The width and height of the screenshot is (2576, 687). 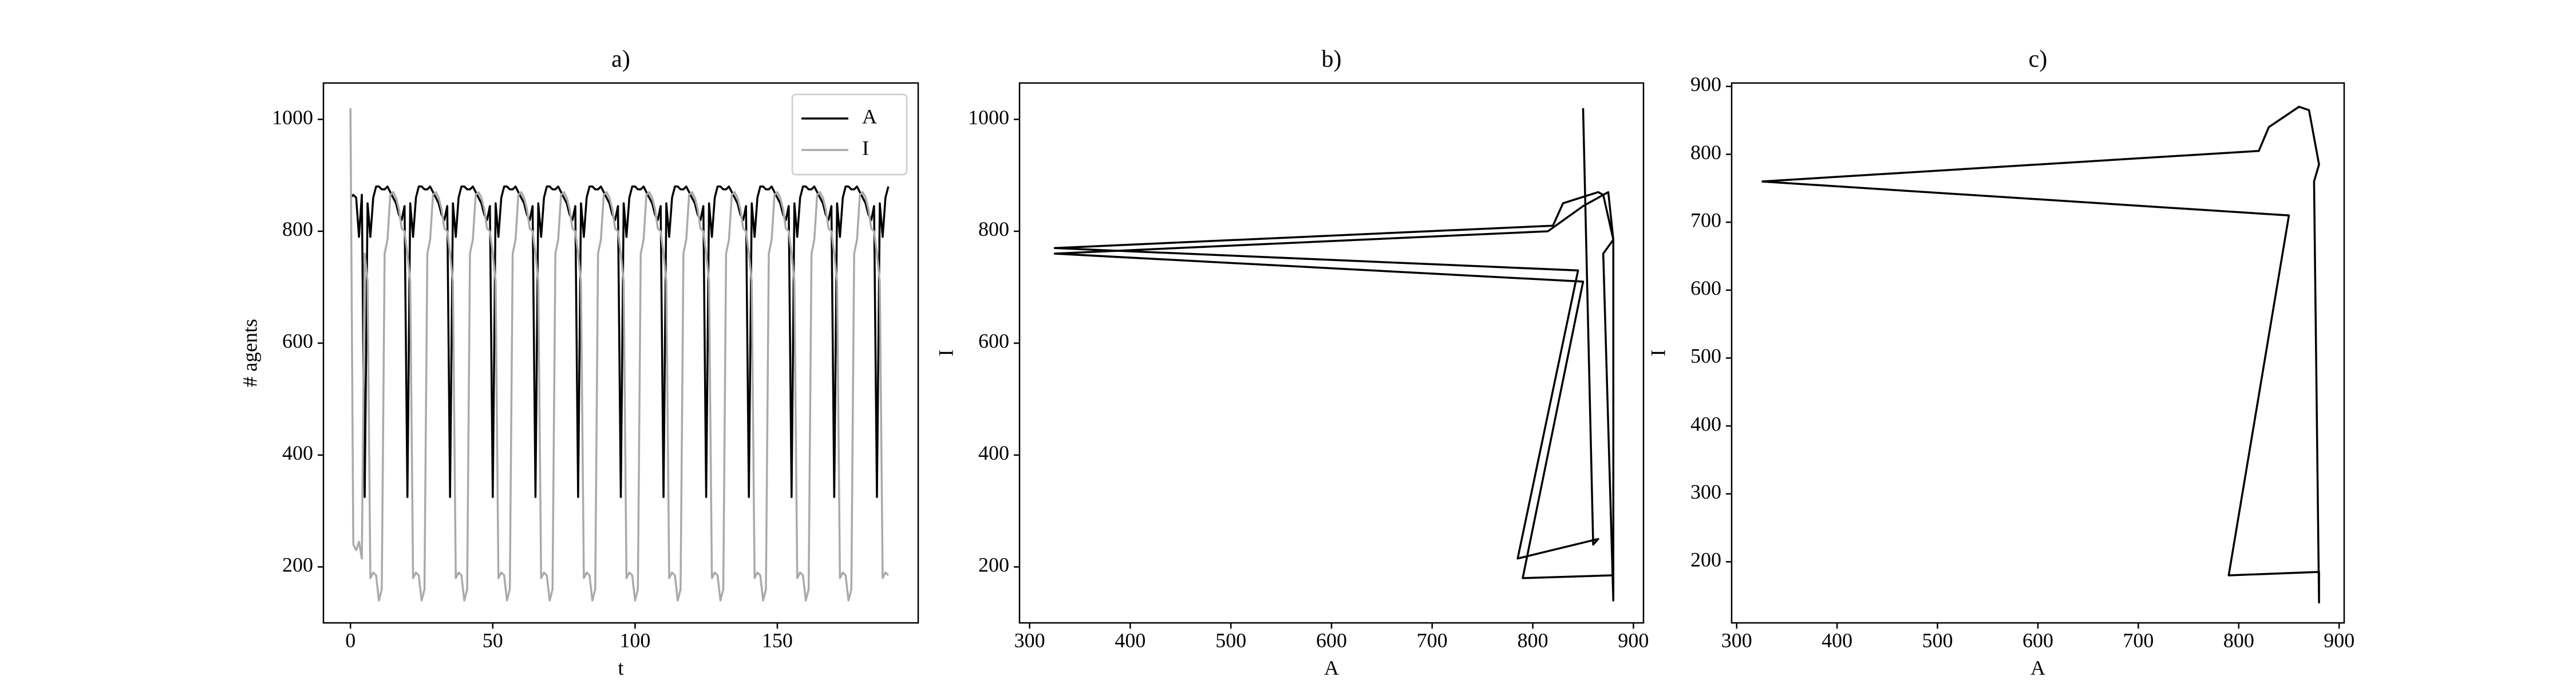 I want to click on series-line, so click(x=619, y=341).